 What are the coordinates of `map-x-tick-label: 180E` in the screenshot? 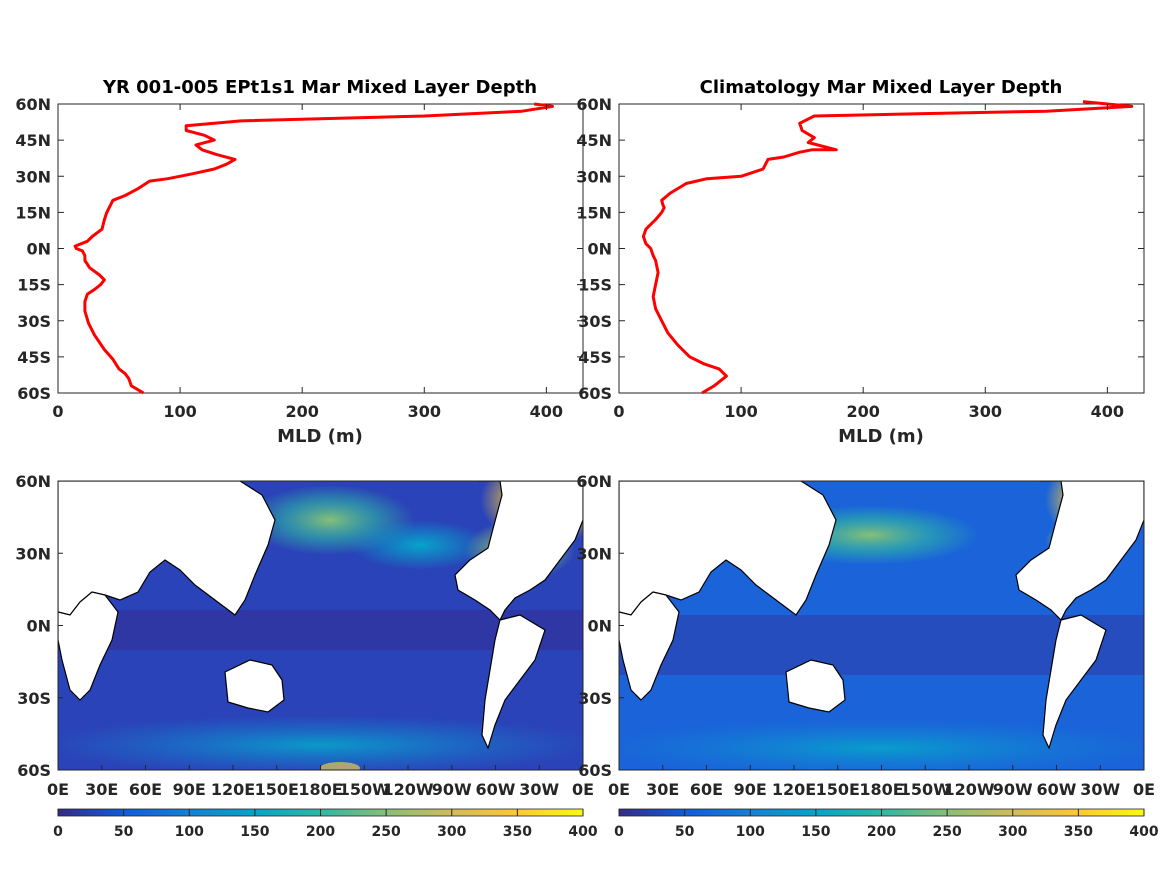 It's located at (881, 789).